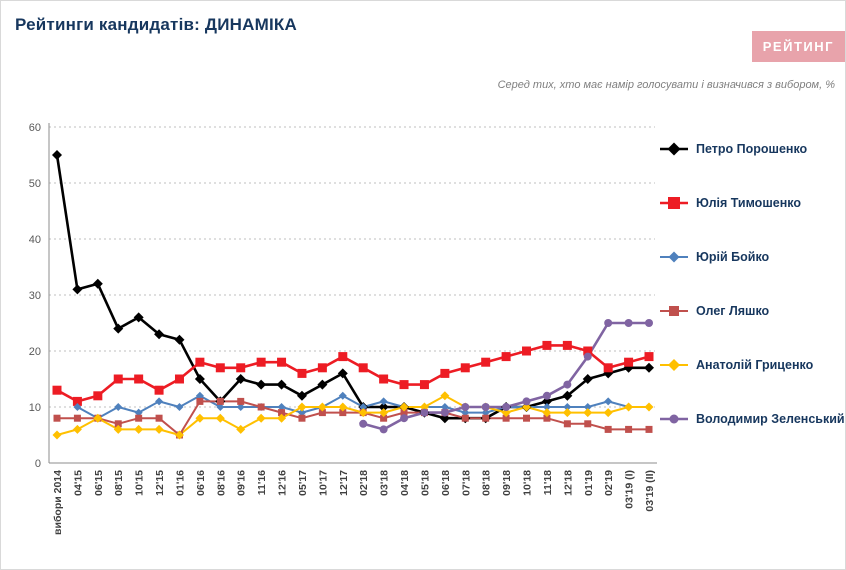 Image resolution: width=846 pixels, height=570 pixels. Describe the element at coordinates (221, 483) in the screenshot. I see `x-tick-label: 08'16` at that location.